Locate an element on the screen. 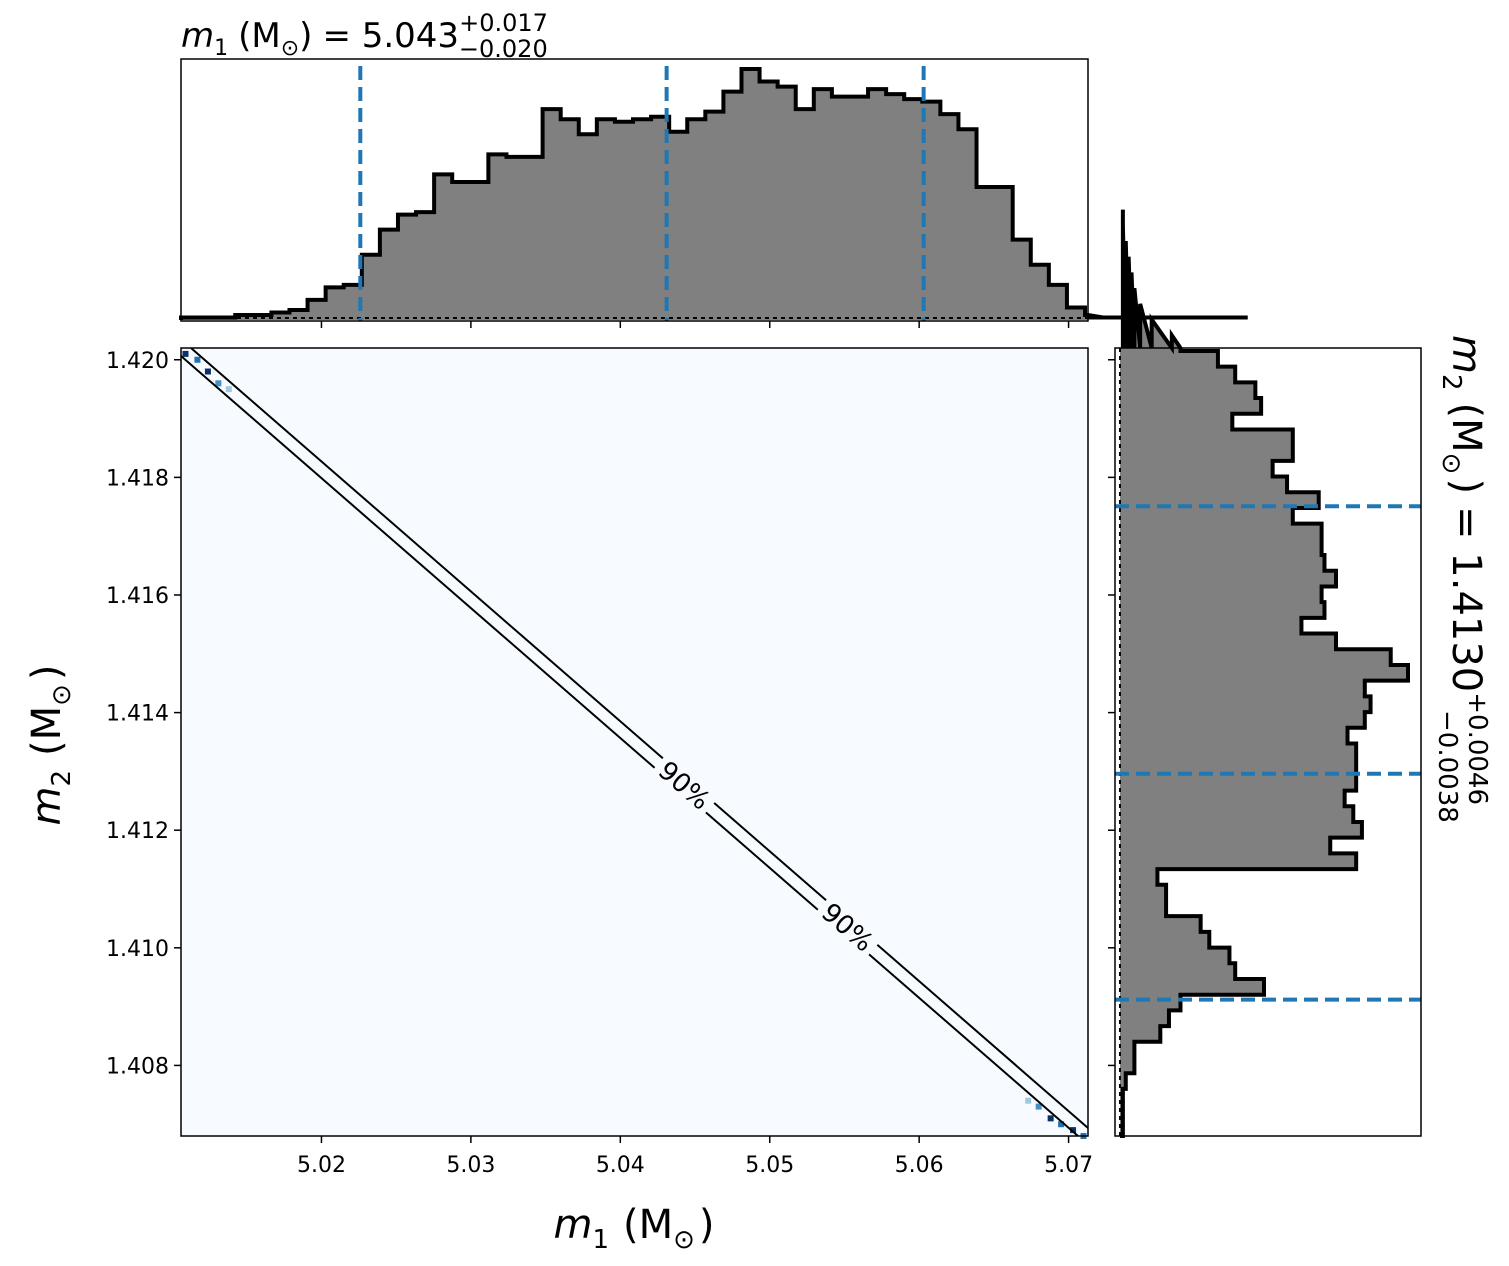 The height and width of the screenshot is (1266, 1509). y-label-unit-close: ) is located at coordinates (47, 672).